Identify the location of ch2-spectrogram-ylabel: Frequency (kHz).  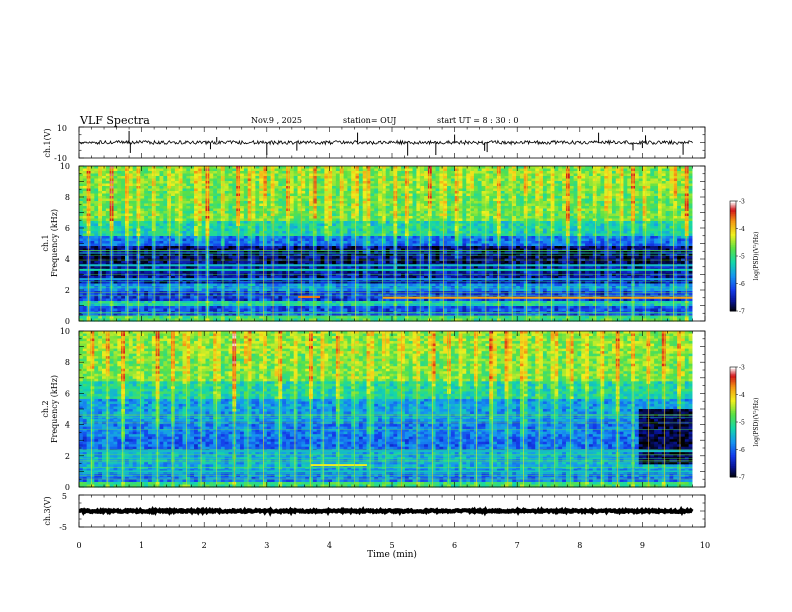
(54, 409).